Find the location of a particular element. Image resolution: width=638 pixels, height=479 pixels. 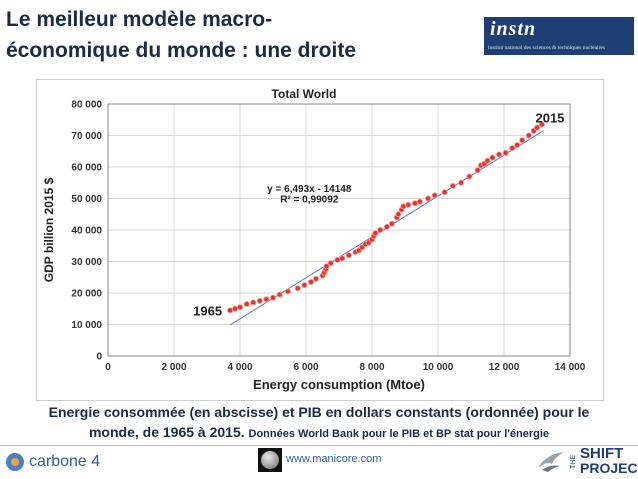

caption-line-2-text: monde, de 1965 à 2015. is located at coordinates (166, 432).